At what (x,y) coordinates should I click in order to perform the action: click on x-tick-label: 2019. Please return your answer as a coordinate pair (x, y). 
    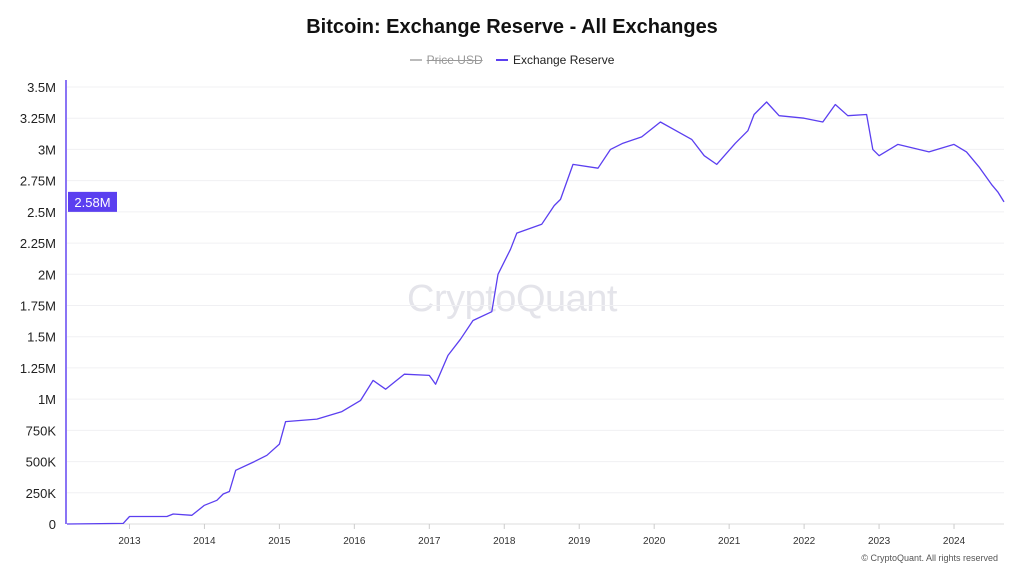
    Looking at the image, I should click on (579, 541).